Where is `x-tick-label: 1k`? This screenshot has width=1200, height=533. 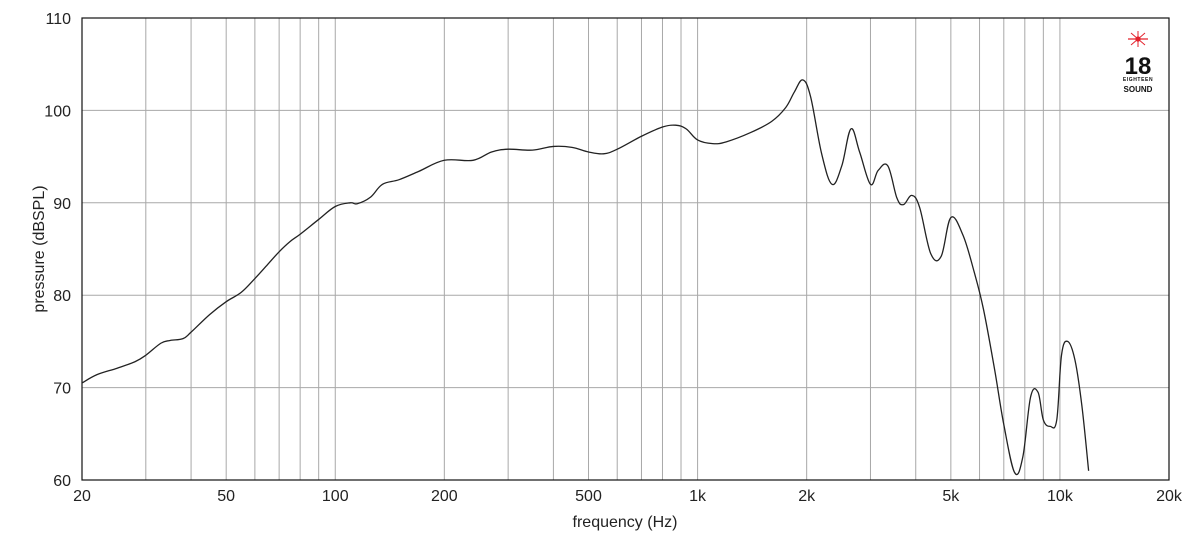
x-tick-label: 1k is located at coordinates (698, 496).